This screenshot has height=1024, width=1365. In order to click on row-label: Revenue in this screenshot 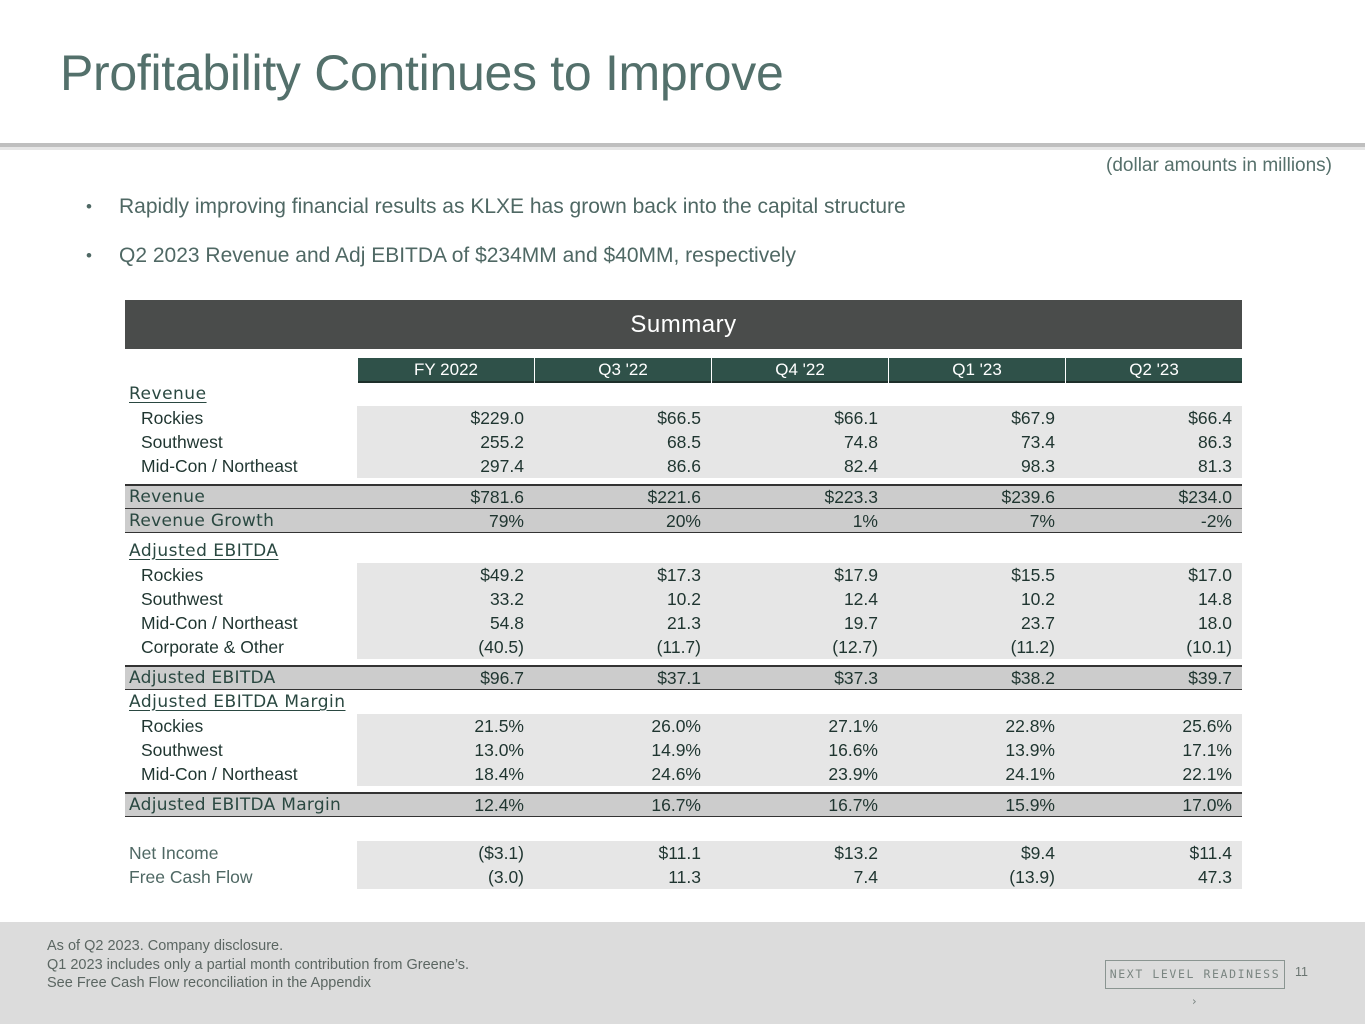, I will do `click(167, 497)`.